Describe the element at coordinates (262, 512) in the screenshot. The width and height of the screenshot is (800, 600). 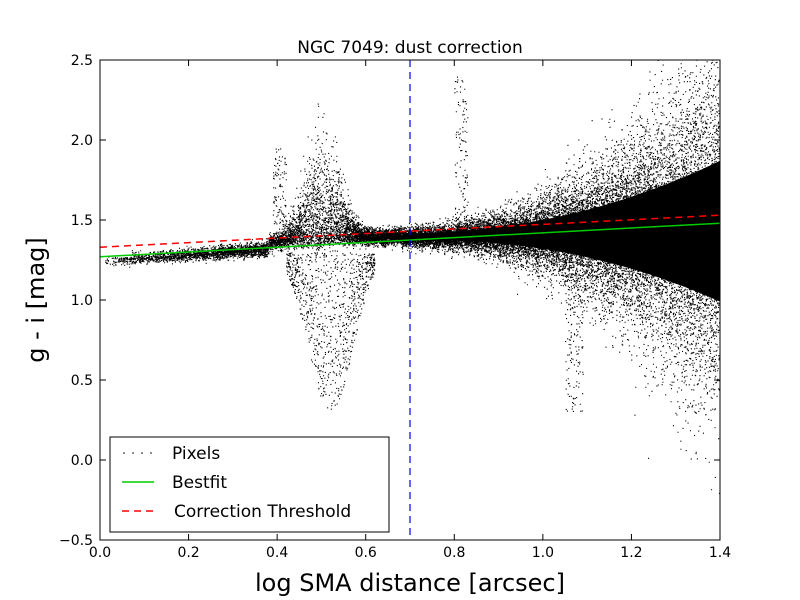
I see `legend-label-threshold: Correction Threshold` at that location.